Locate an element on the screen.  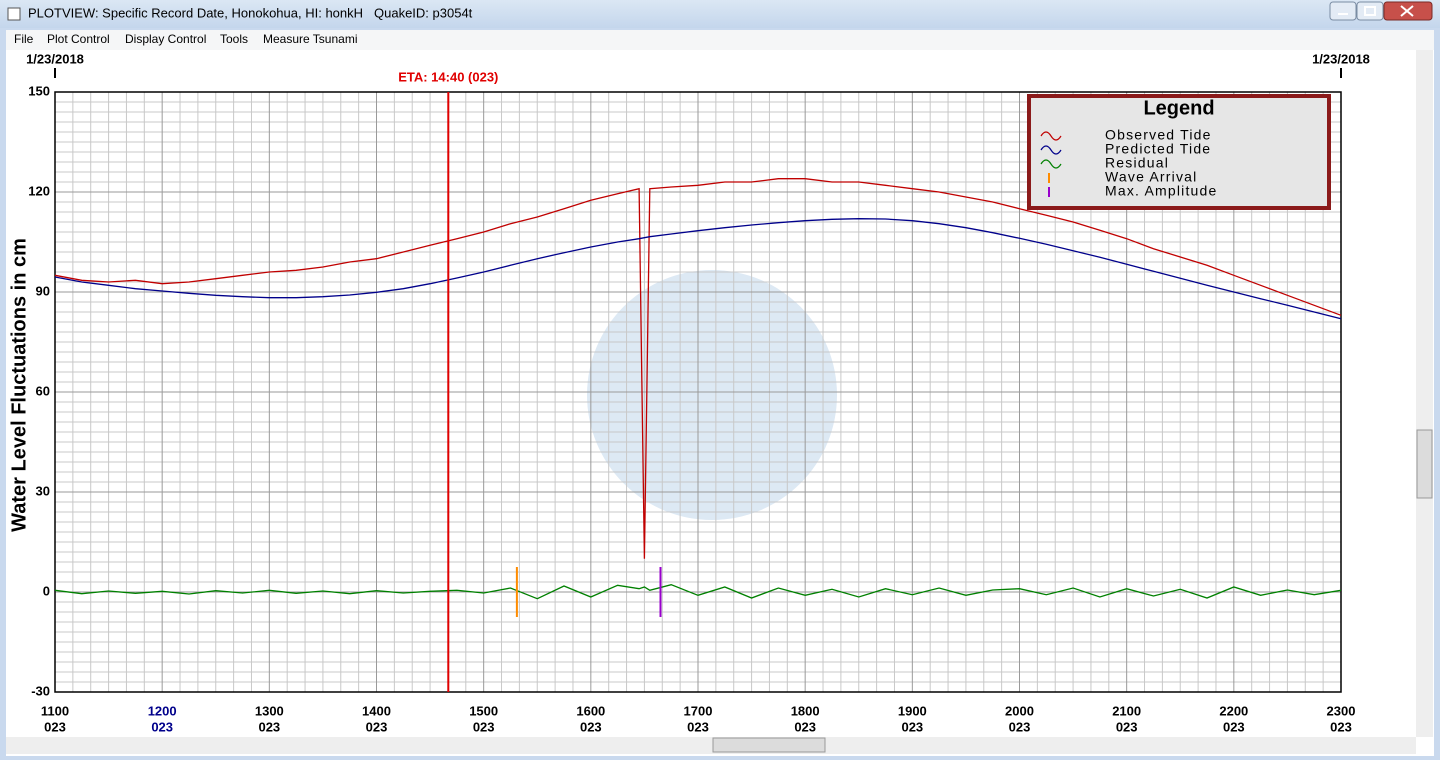
y-tick-label: 120 is located at coordinates (39, 190).